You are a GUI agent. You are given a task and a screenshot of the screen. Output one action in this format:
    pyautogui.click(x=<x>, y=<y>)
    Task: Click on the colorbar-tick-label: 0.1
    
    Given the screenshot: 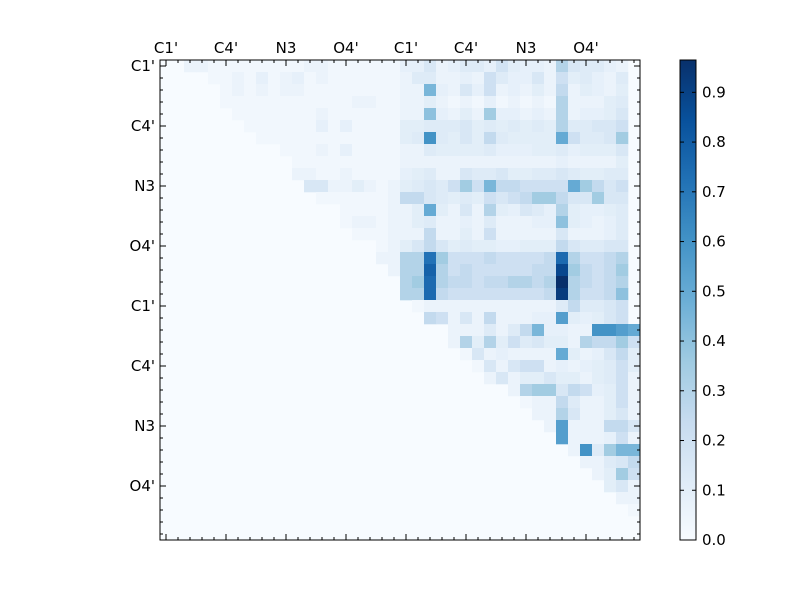 What is the action you would take?
    pyautogui.click(x=714, y=490)
    